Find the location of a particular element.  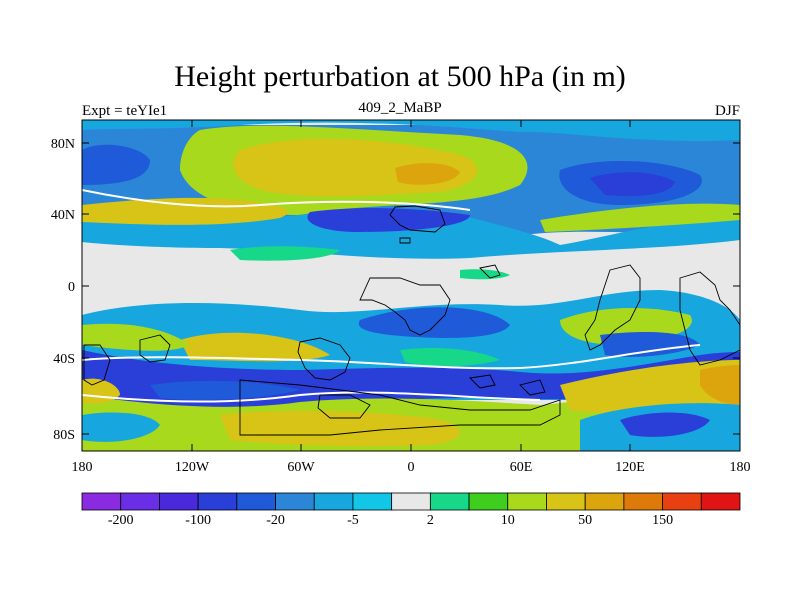

y-tick-label: 40S is located at coordinates (64, 359).